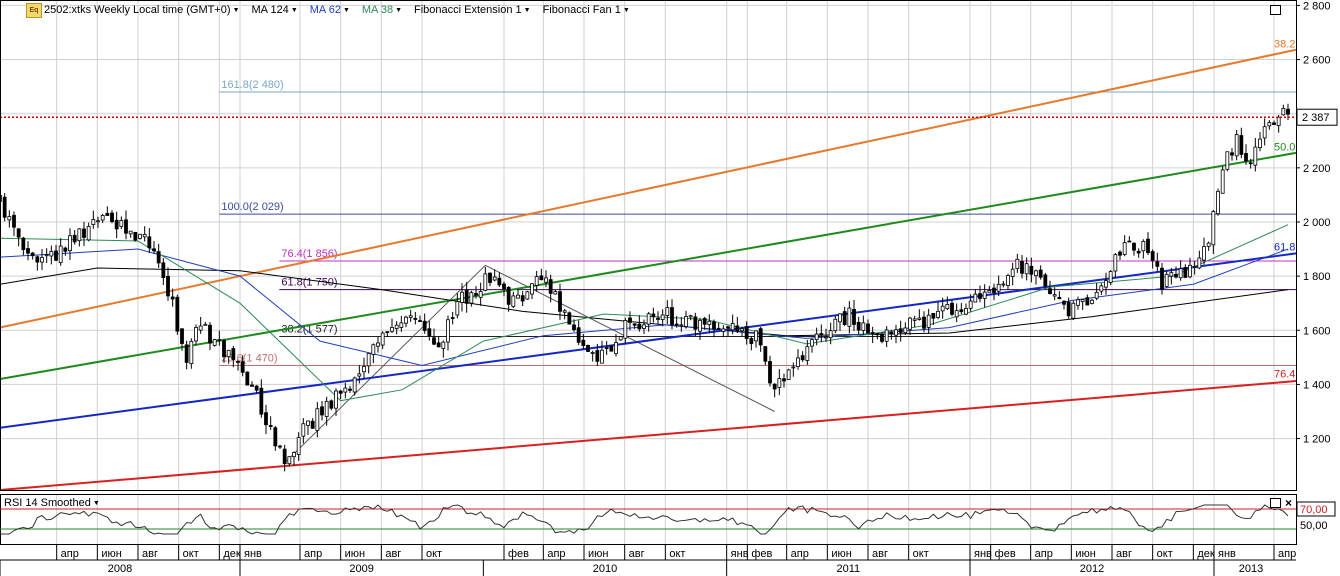 The height and width of the screenshot is (576, 1340). What do you see at coordinates (398, 10) in the screenshot?
I see `dropdown-arrow-icon: ▼` at bounding box center [398, 10].